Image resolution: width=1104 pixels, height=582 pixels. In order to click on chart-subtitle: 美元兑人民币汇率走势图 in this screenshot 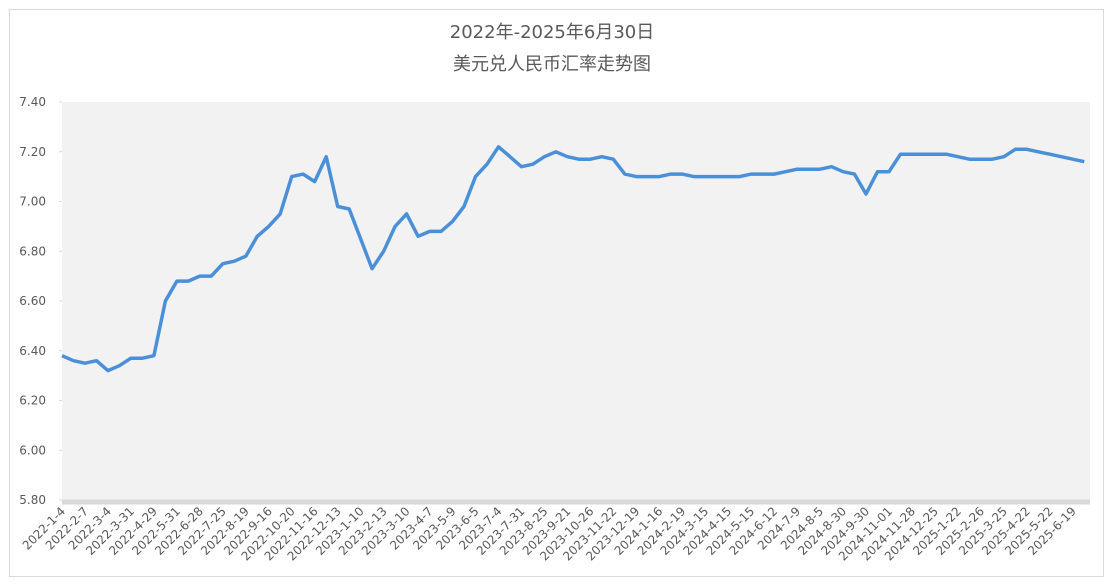, I will do `click(552, 64)`.